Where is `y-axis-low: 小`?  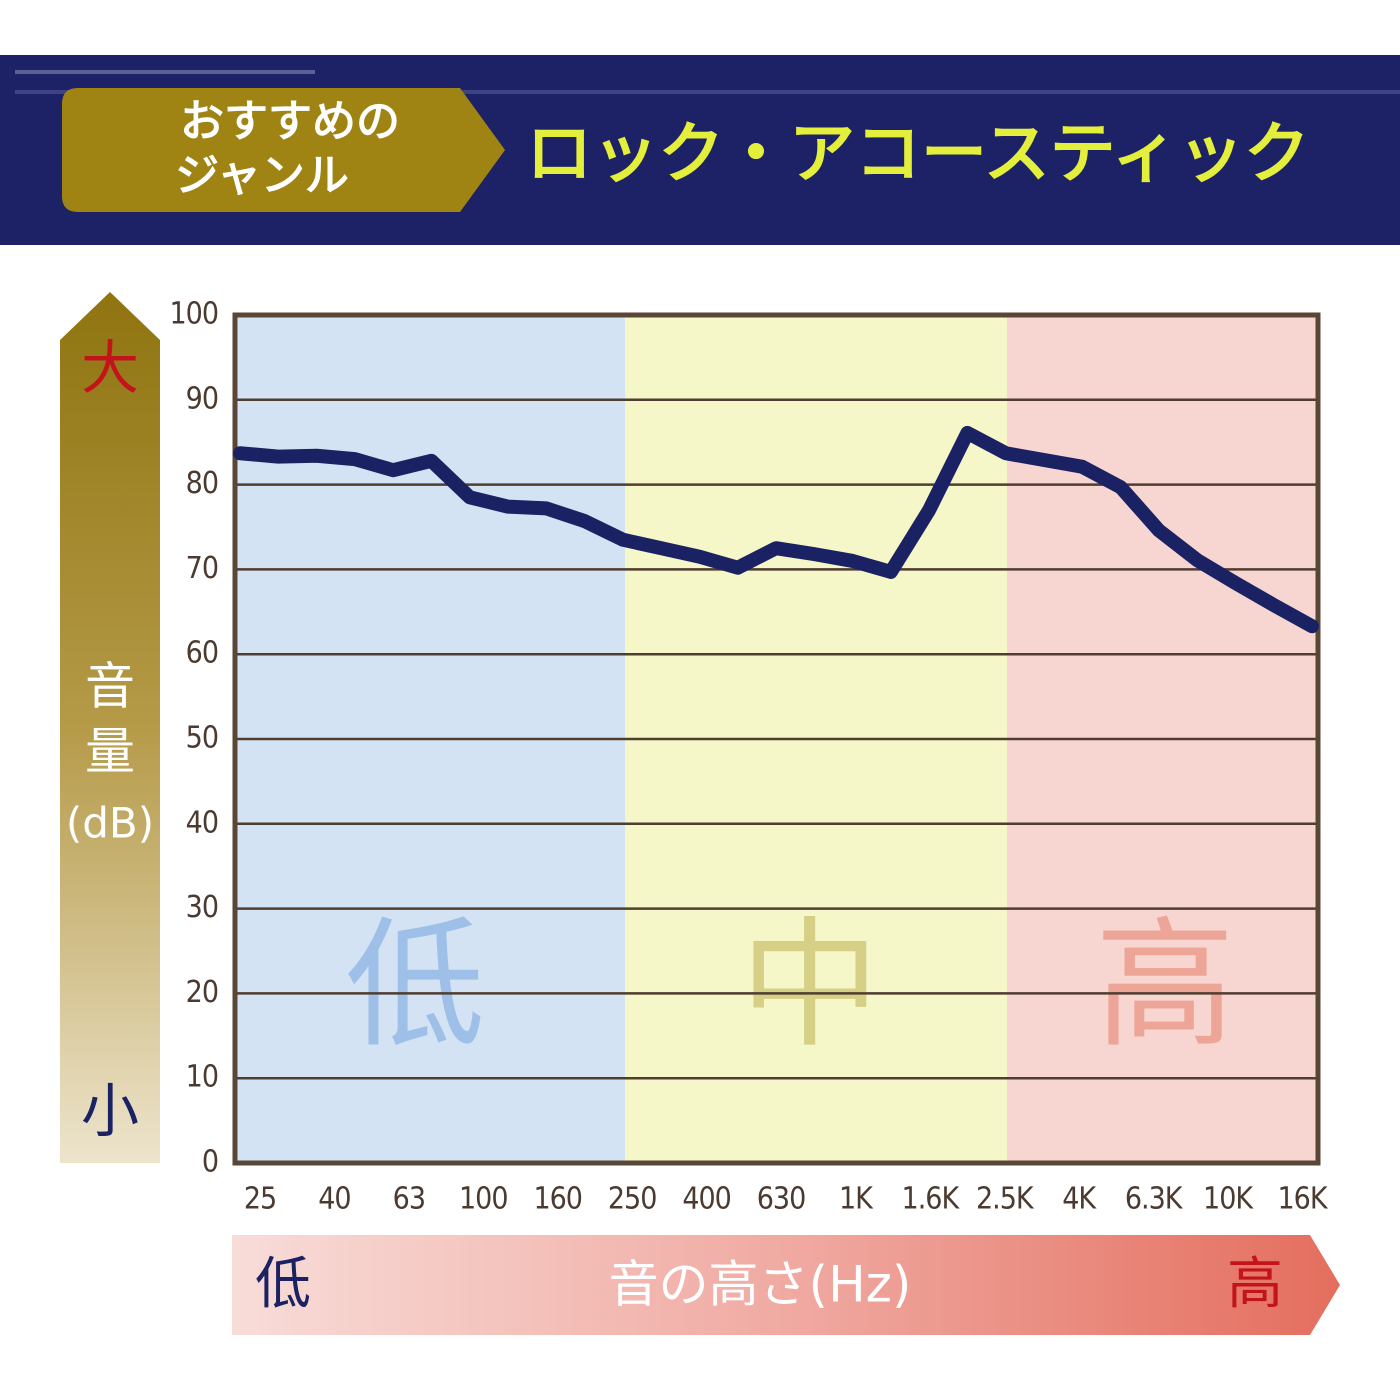
y-axis-low: 小 is located at coordinates (110, 1111).